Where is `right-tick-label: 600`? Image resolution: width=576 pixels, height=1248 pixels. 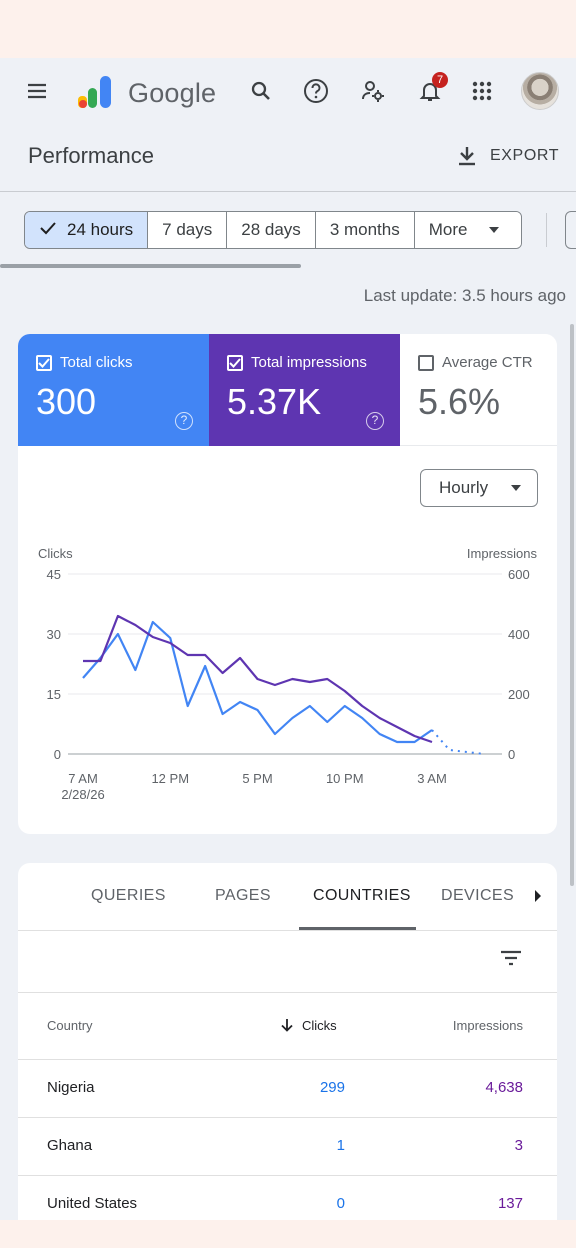 right-tick-label: 600 is located at coordinates (519, 574).